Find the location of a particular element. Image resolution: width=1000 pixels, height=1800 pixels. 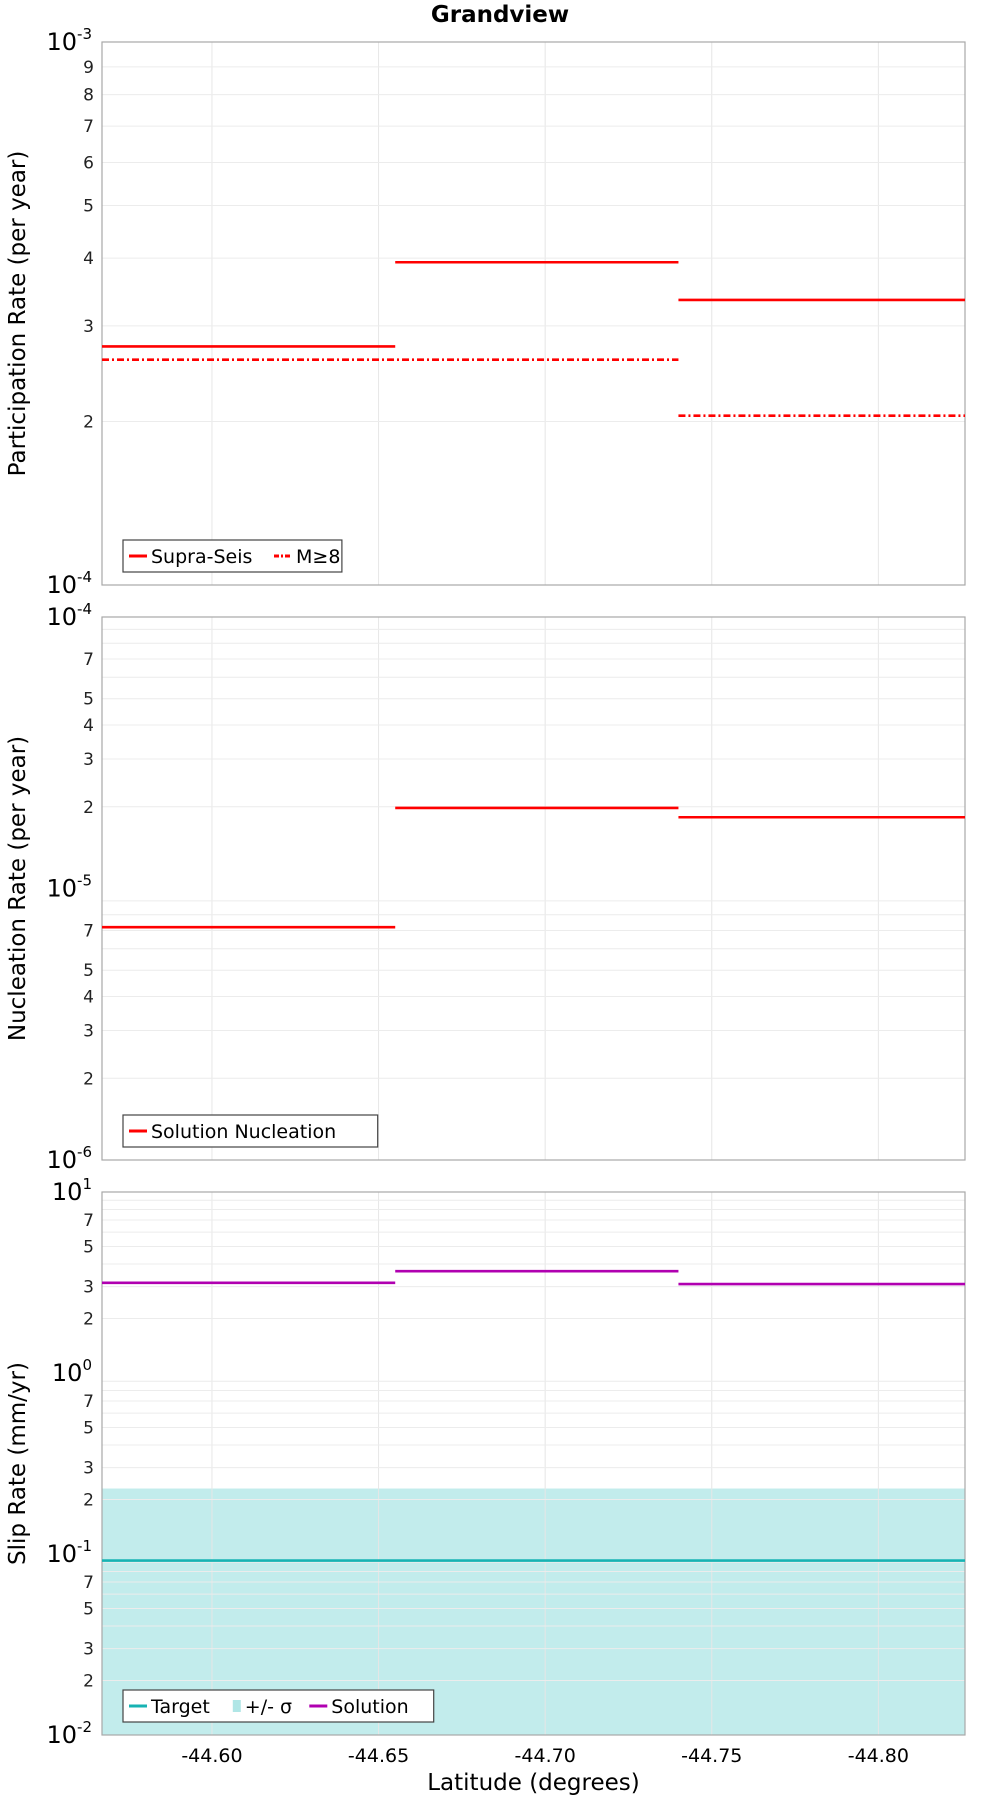

y-tick-label: 10⁻¹ is located at coordinates (69, 1552).